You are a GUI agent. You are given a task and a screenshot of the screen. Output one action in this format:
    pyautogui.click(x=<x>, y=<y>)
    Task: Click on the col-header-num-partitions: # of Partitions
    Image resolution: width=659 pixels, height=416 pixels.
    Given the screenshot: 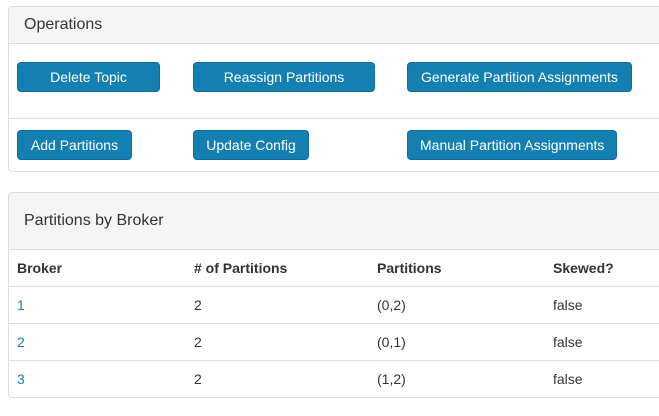 What is the action you would take?
    pyautogui.click(x=277, y=268)
    